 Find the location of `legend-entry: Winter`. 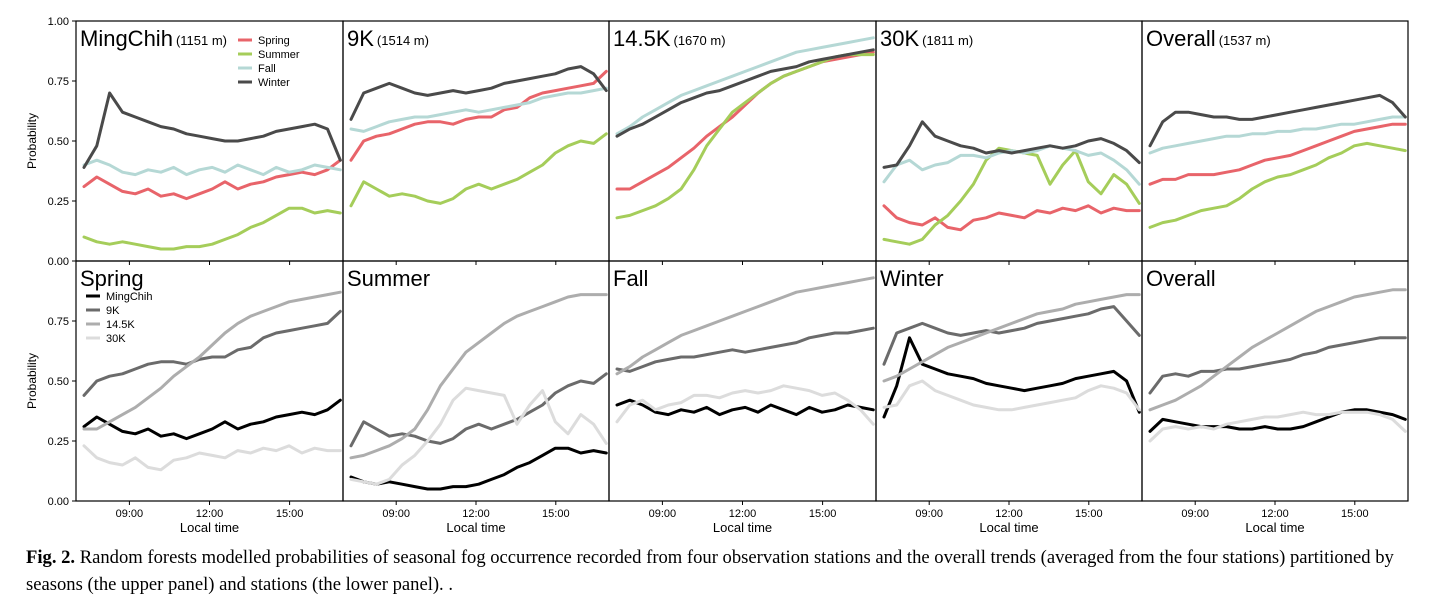

legend-entry: Winter is located at coordinates (274, 83).